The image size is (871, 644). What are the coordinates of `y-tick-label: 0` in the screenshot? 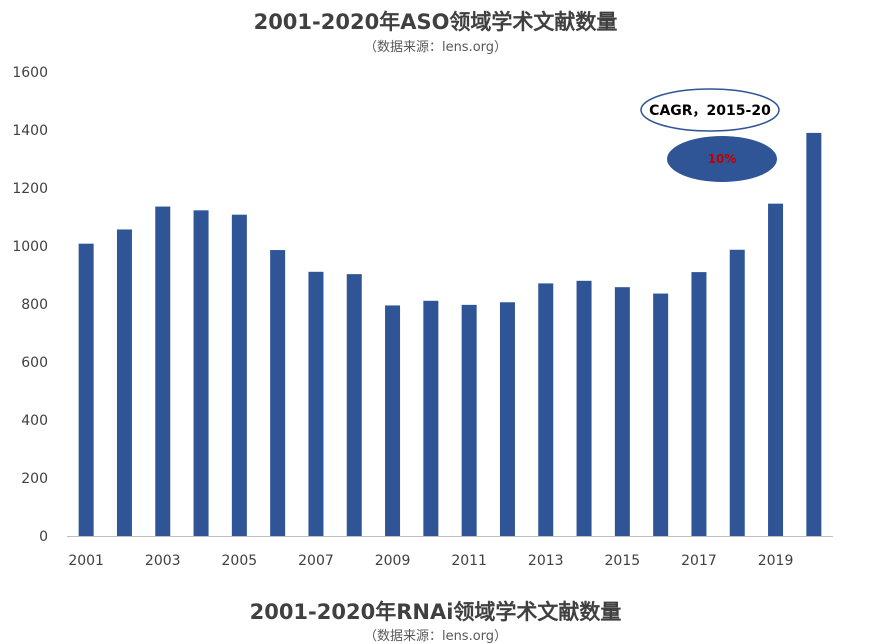 It's located at (43, 537).